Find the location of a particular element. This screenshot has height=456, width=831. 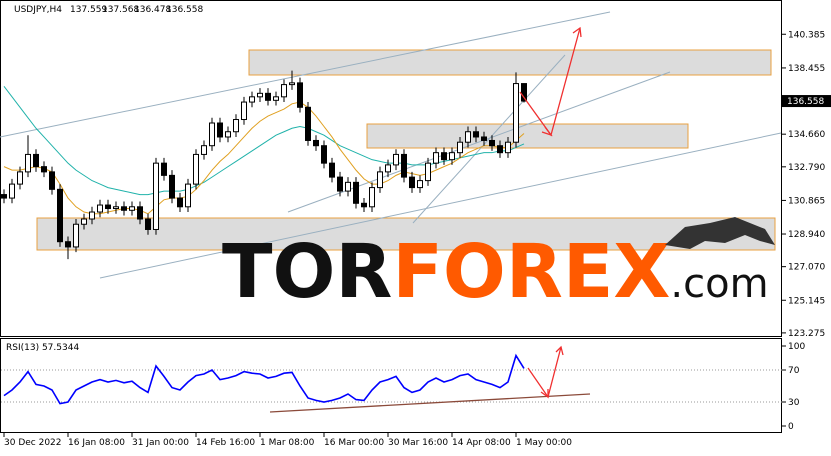

ohlc-close: 136.558 is located at coordinates (184, 10).